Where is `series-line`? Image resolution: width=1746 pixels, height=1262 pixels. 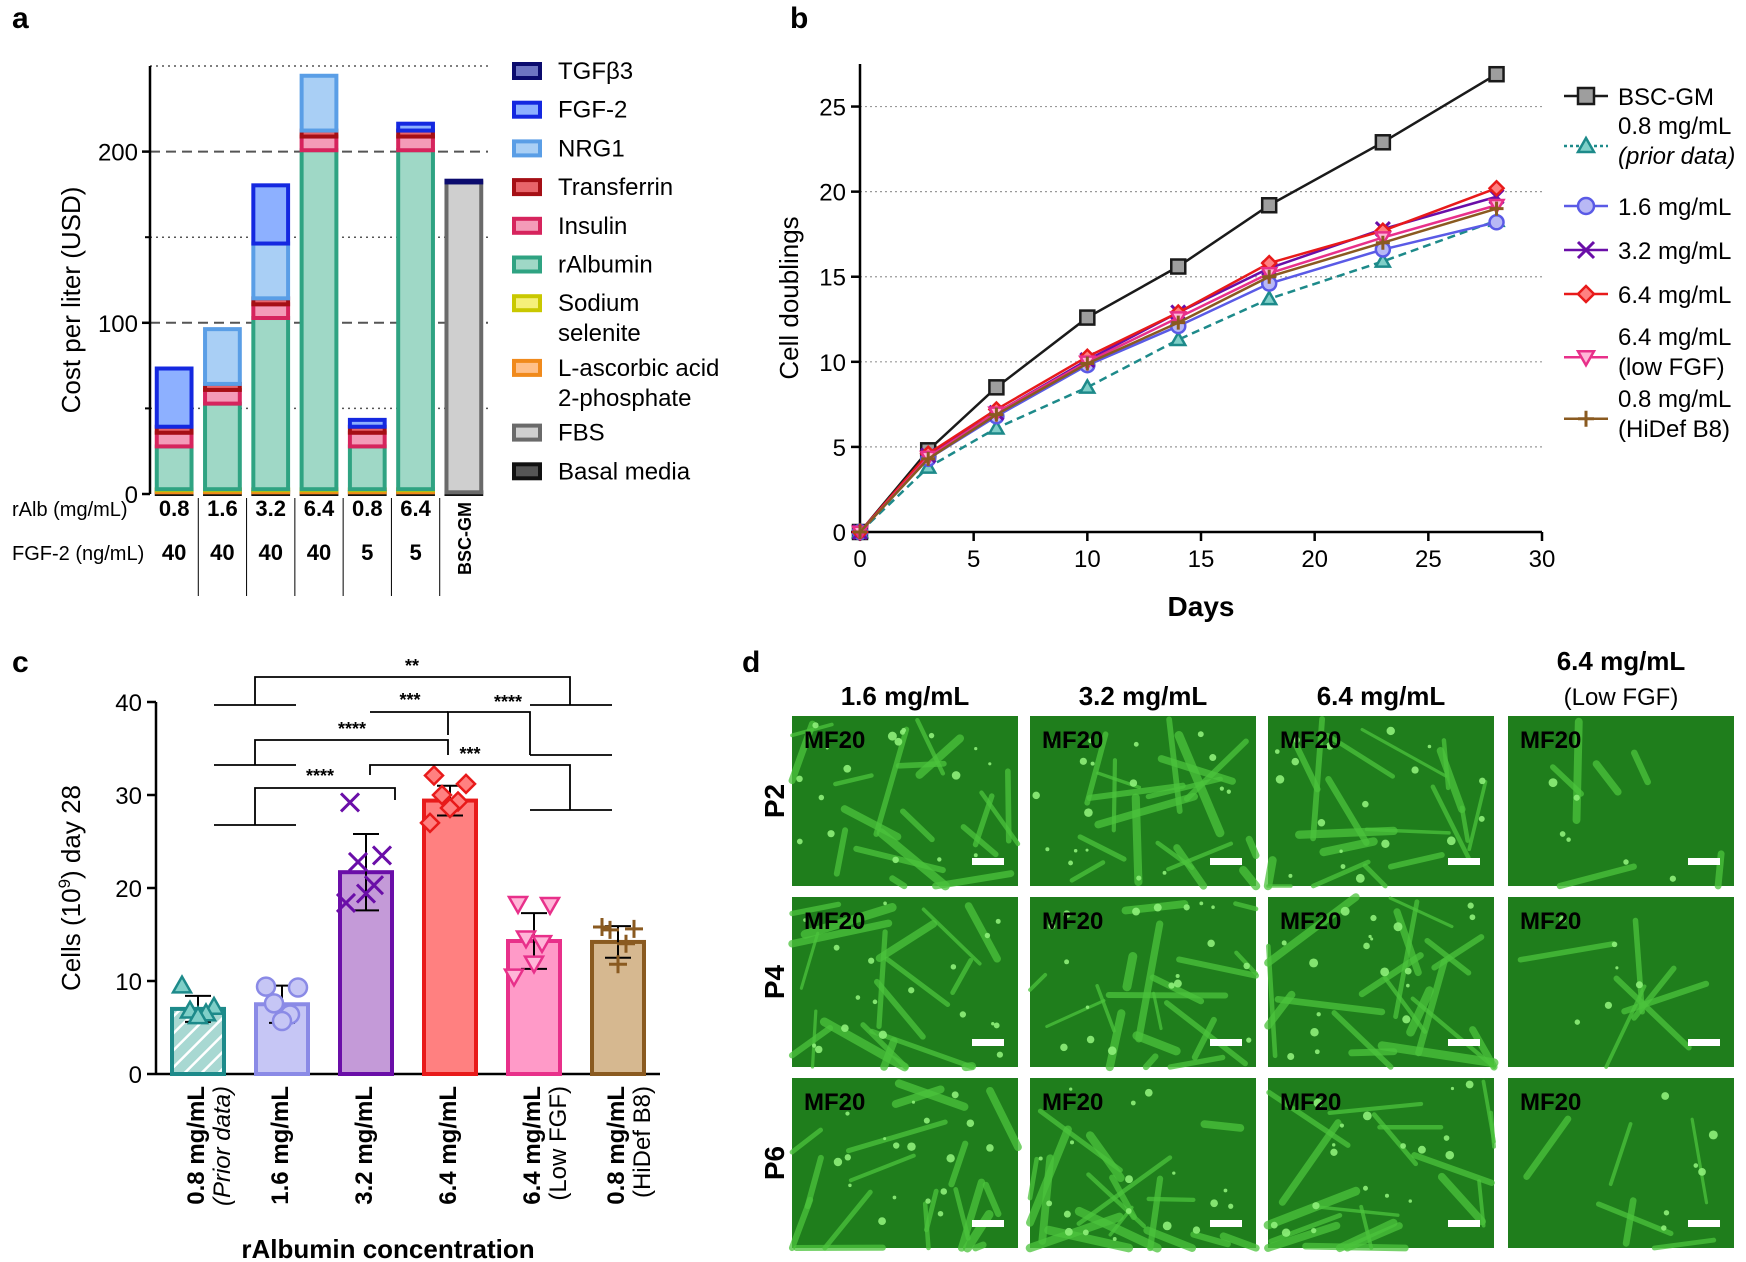 series-line is located at coordinates (1178, 368).